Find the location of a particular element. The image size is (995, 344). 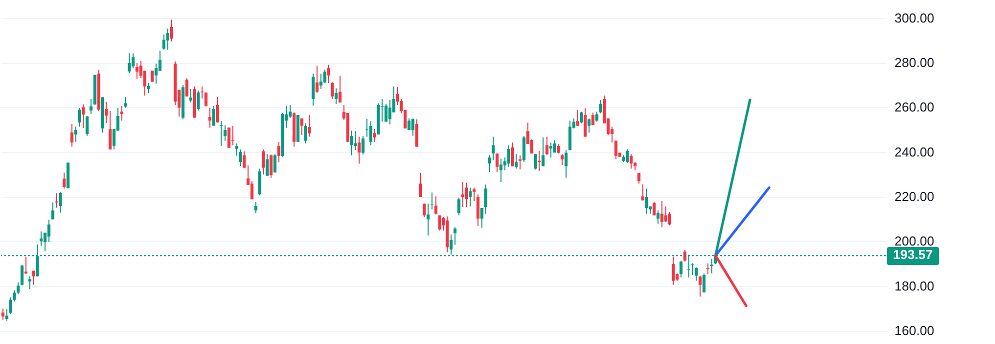

y-tick-label: 200.00 is located at coordinates (914, 241).